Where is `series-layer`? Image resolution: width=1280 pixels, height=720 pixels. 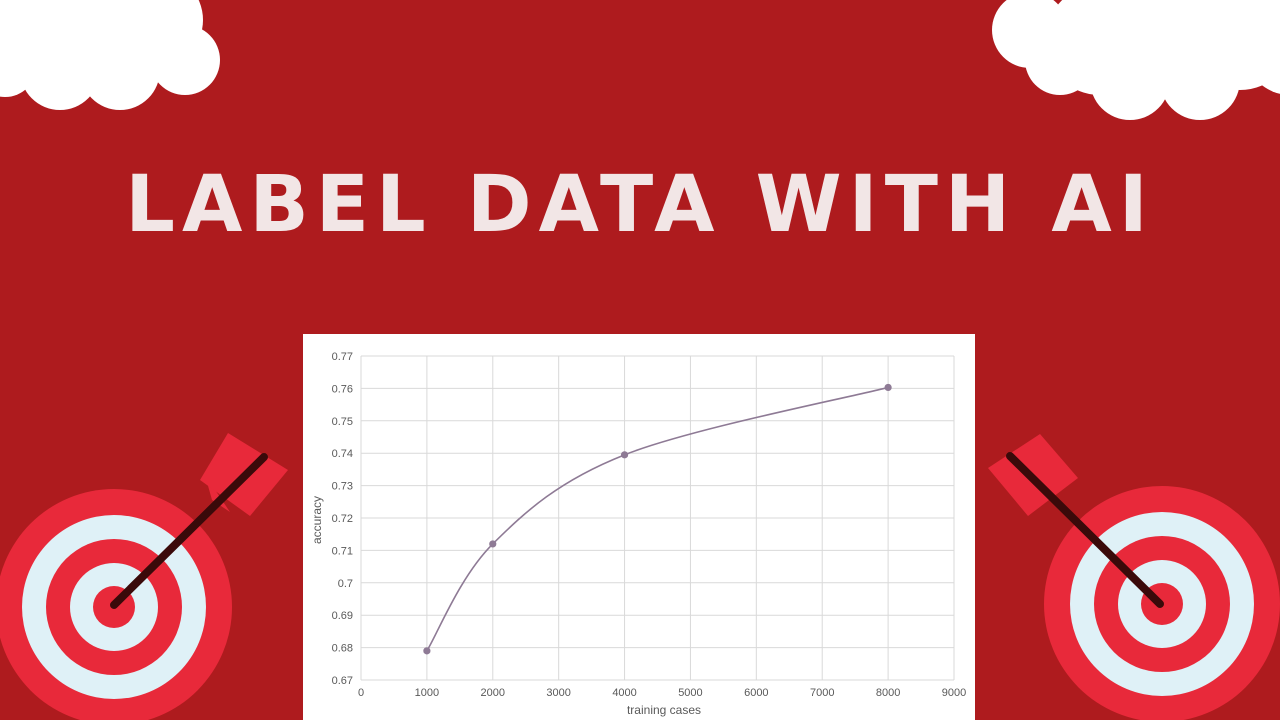 series-layer is located at coordinates (657, 519).